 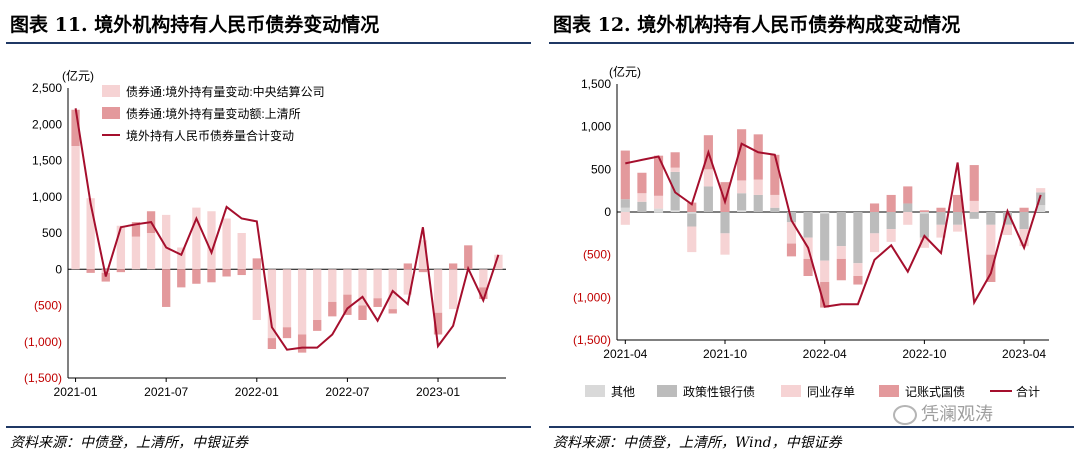 I want to click on left-xtick-label: 2021-07, so click(x=166, y=392).